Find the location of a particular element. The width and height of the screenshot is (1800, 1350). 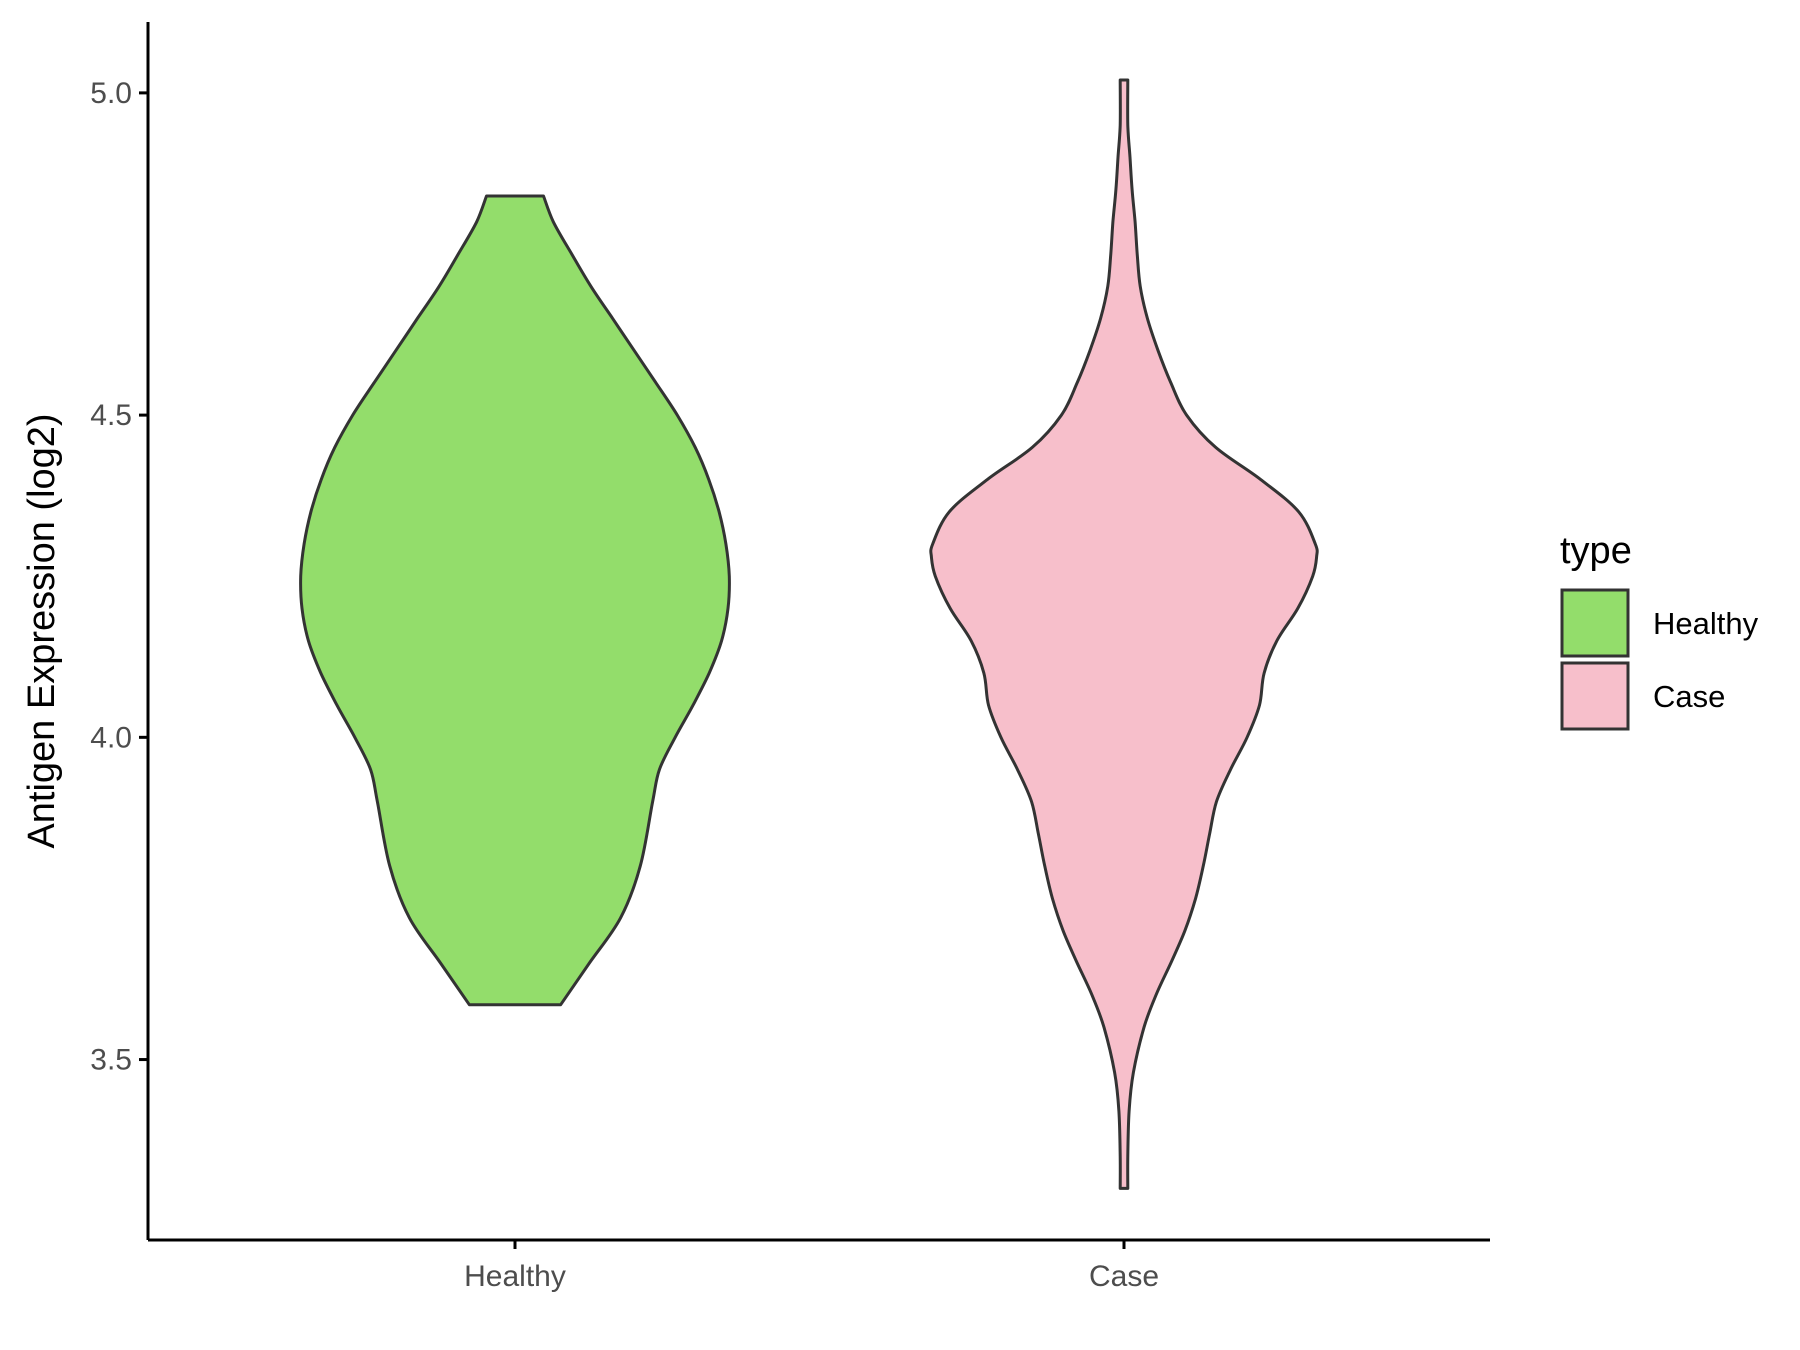

violin-healthy is located at coordinates (515, 600).